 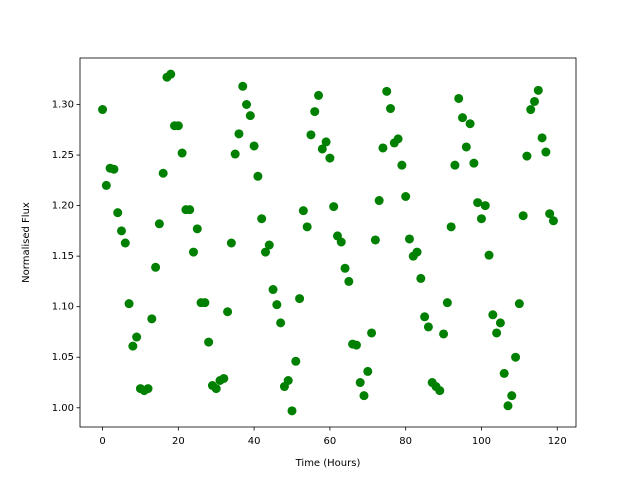 What do you see at coordinates (330, 441) in the screenshot?
I see `x-tick-label: 60` at bounding box center [330, 441].